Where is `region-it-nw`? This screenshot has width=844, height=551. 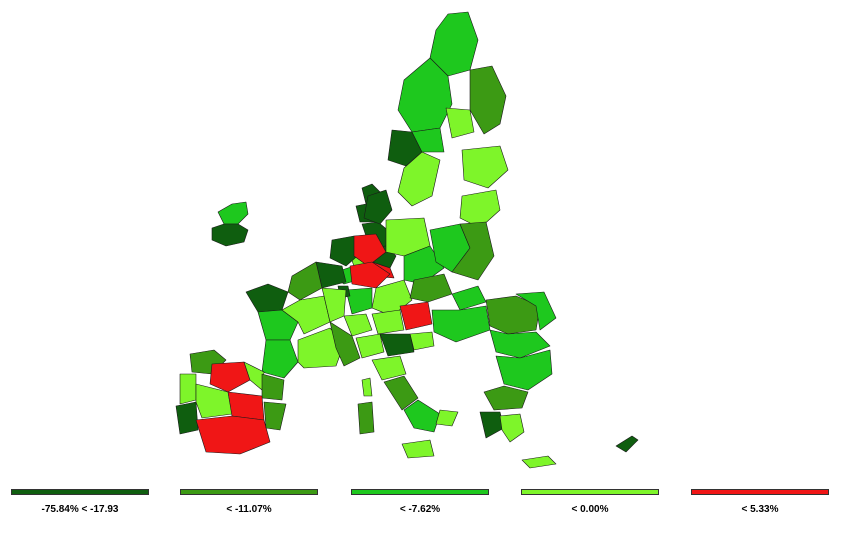 region-it-nw is located at coordinates (370, 346).